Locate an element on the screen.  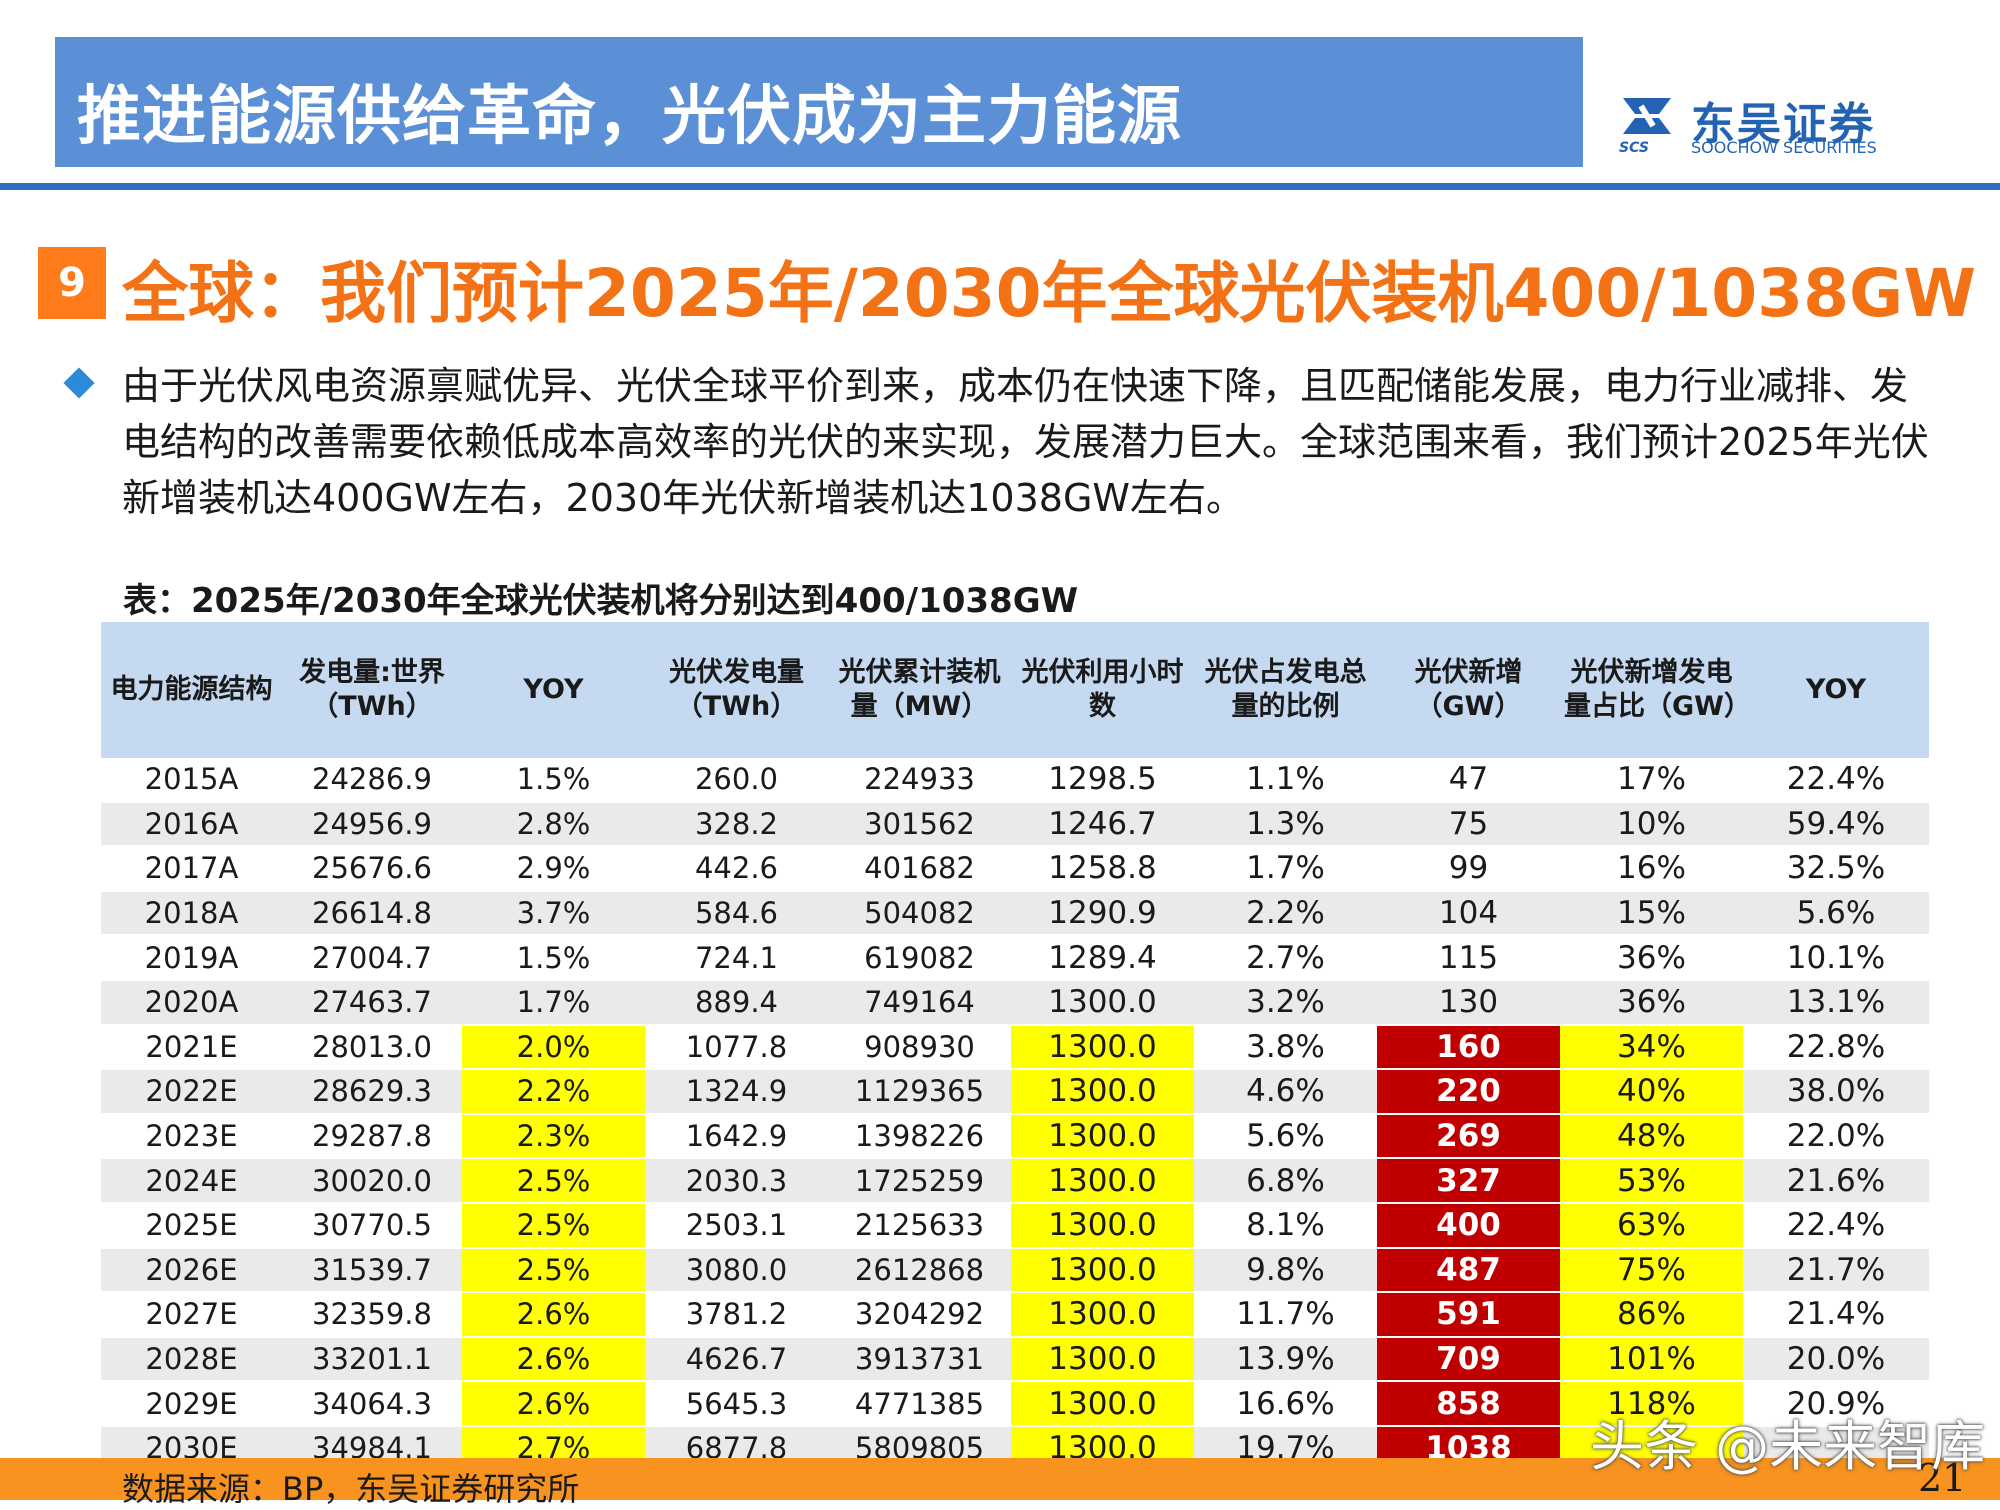
table-cell: 2025E is located at coordinates (191, 1225).